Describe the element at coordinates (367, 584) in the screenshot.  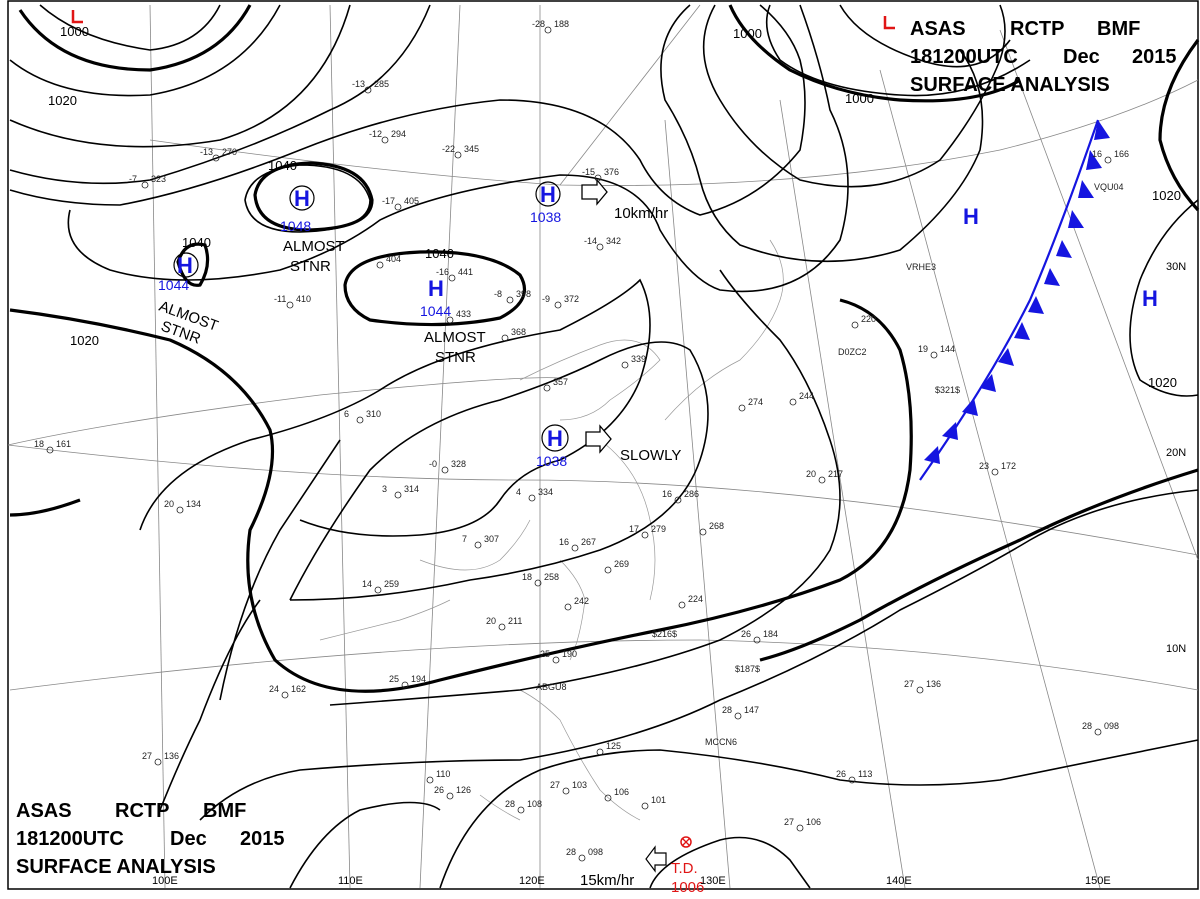
I see `station-temp: 14` at that location.